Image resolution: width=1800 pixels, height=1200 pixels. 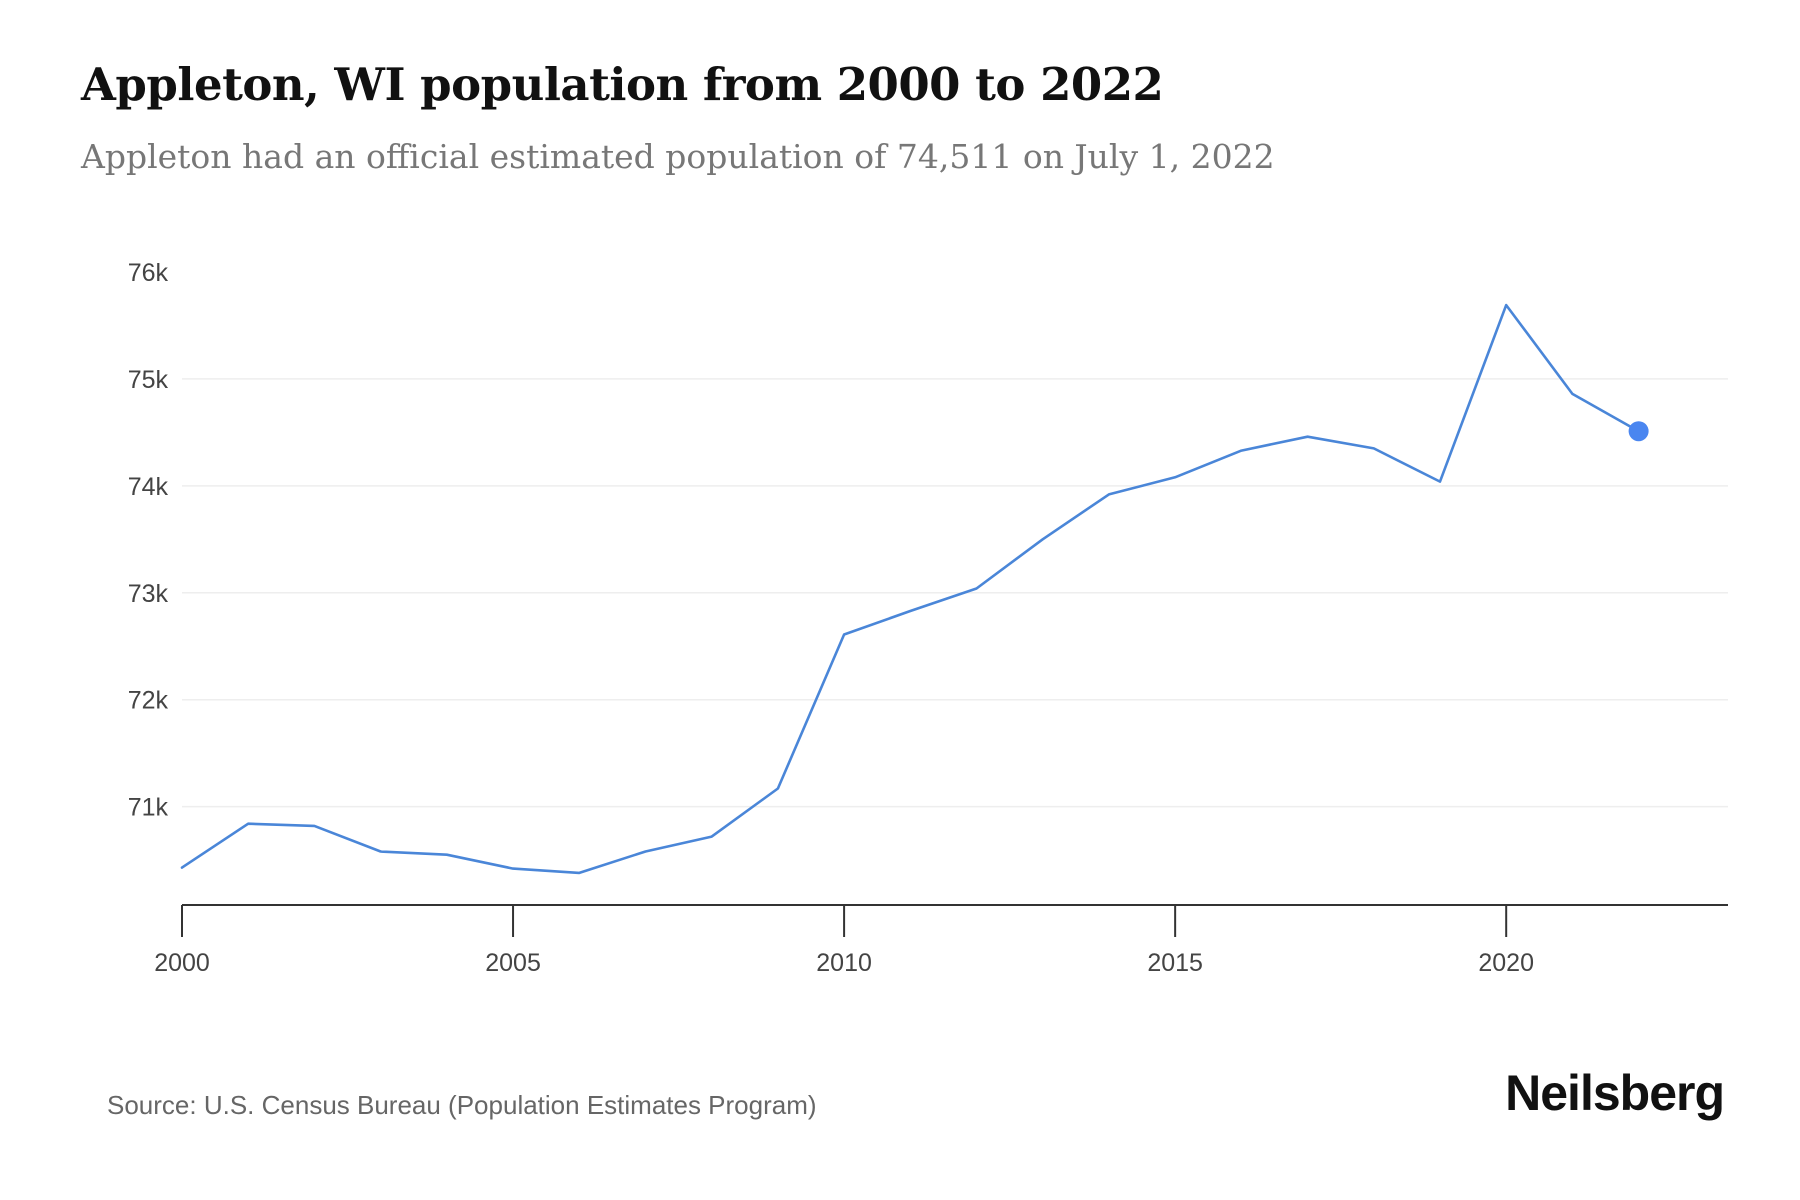 I want to click on x-tick-label: 2005, so click(x=513, y=963).